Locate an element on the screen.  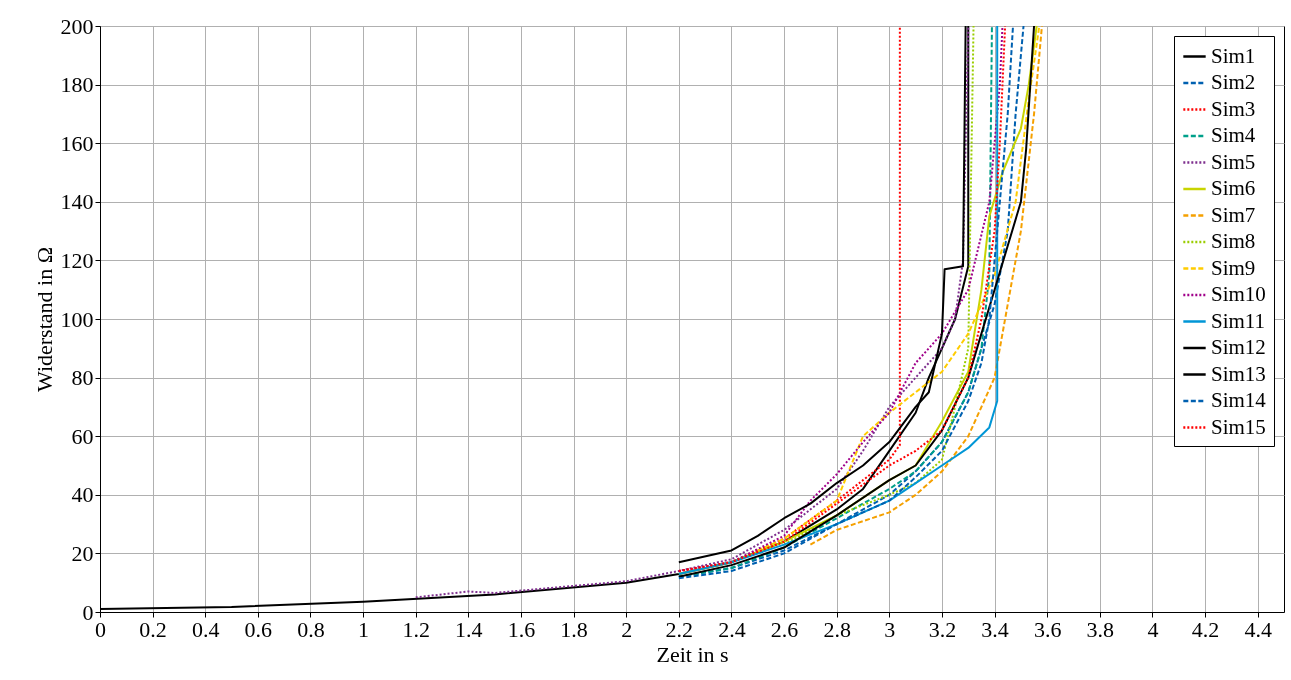
x-tick-label: 4 is located at coordinates (1153, 629).